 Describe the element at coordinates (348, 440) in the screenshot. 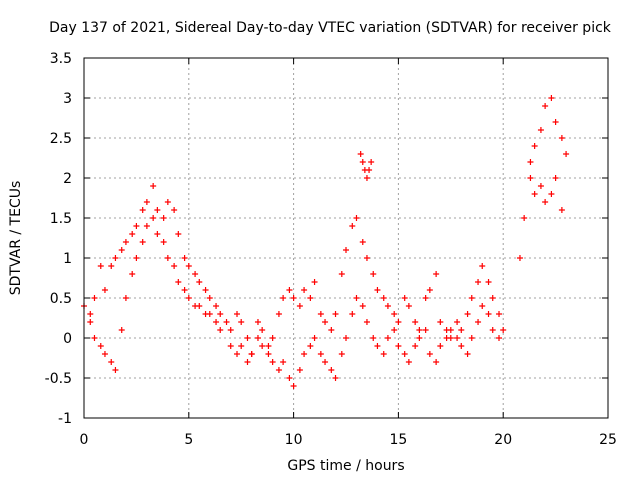

I see `x-tick-labels: 0 5 10 15 20 25` at that location.